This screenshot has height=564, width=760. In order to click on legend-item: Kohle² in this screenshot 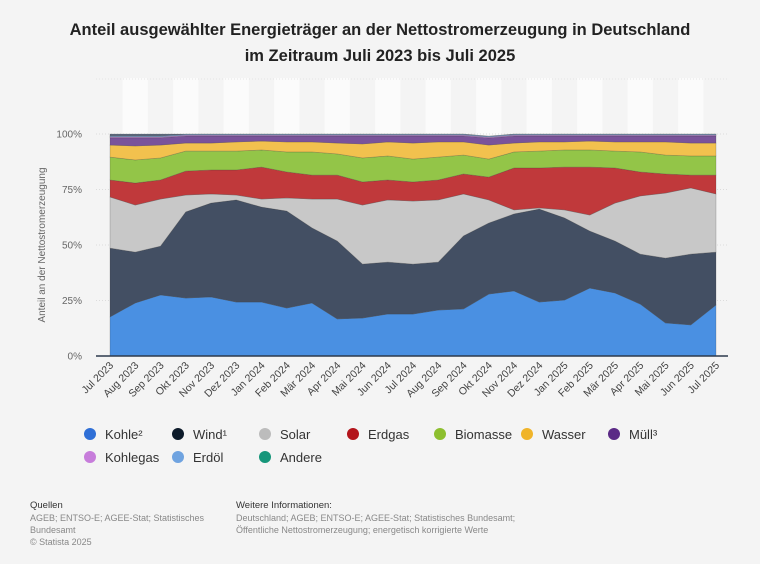, I will do `click(113, 434)`.